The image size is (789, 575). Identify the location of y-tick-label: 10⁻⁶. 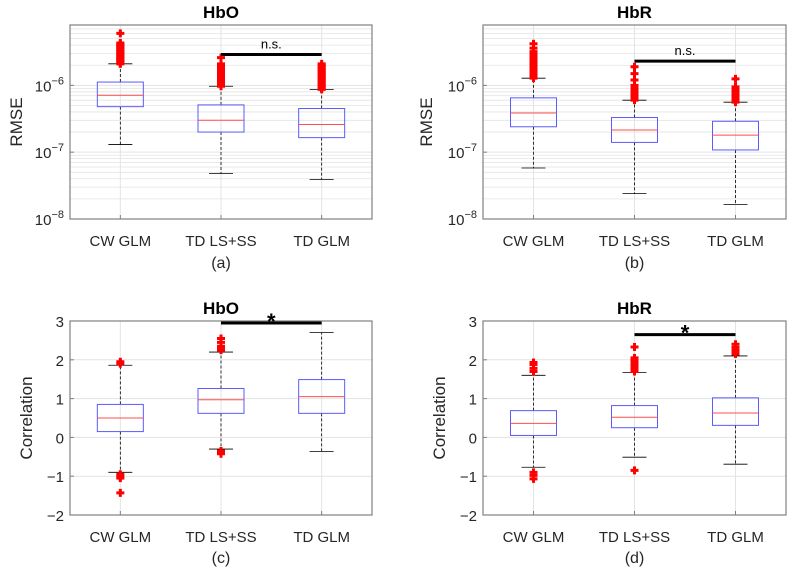
(462, 85).